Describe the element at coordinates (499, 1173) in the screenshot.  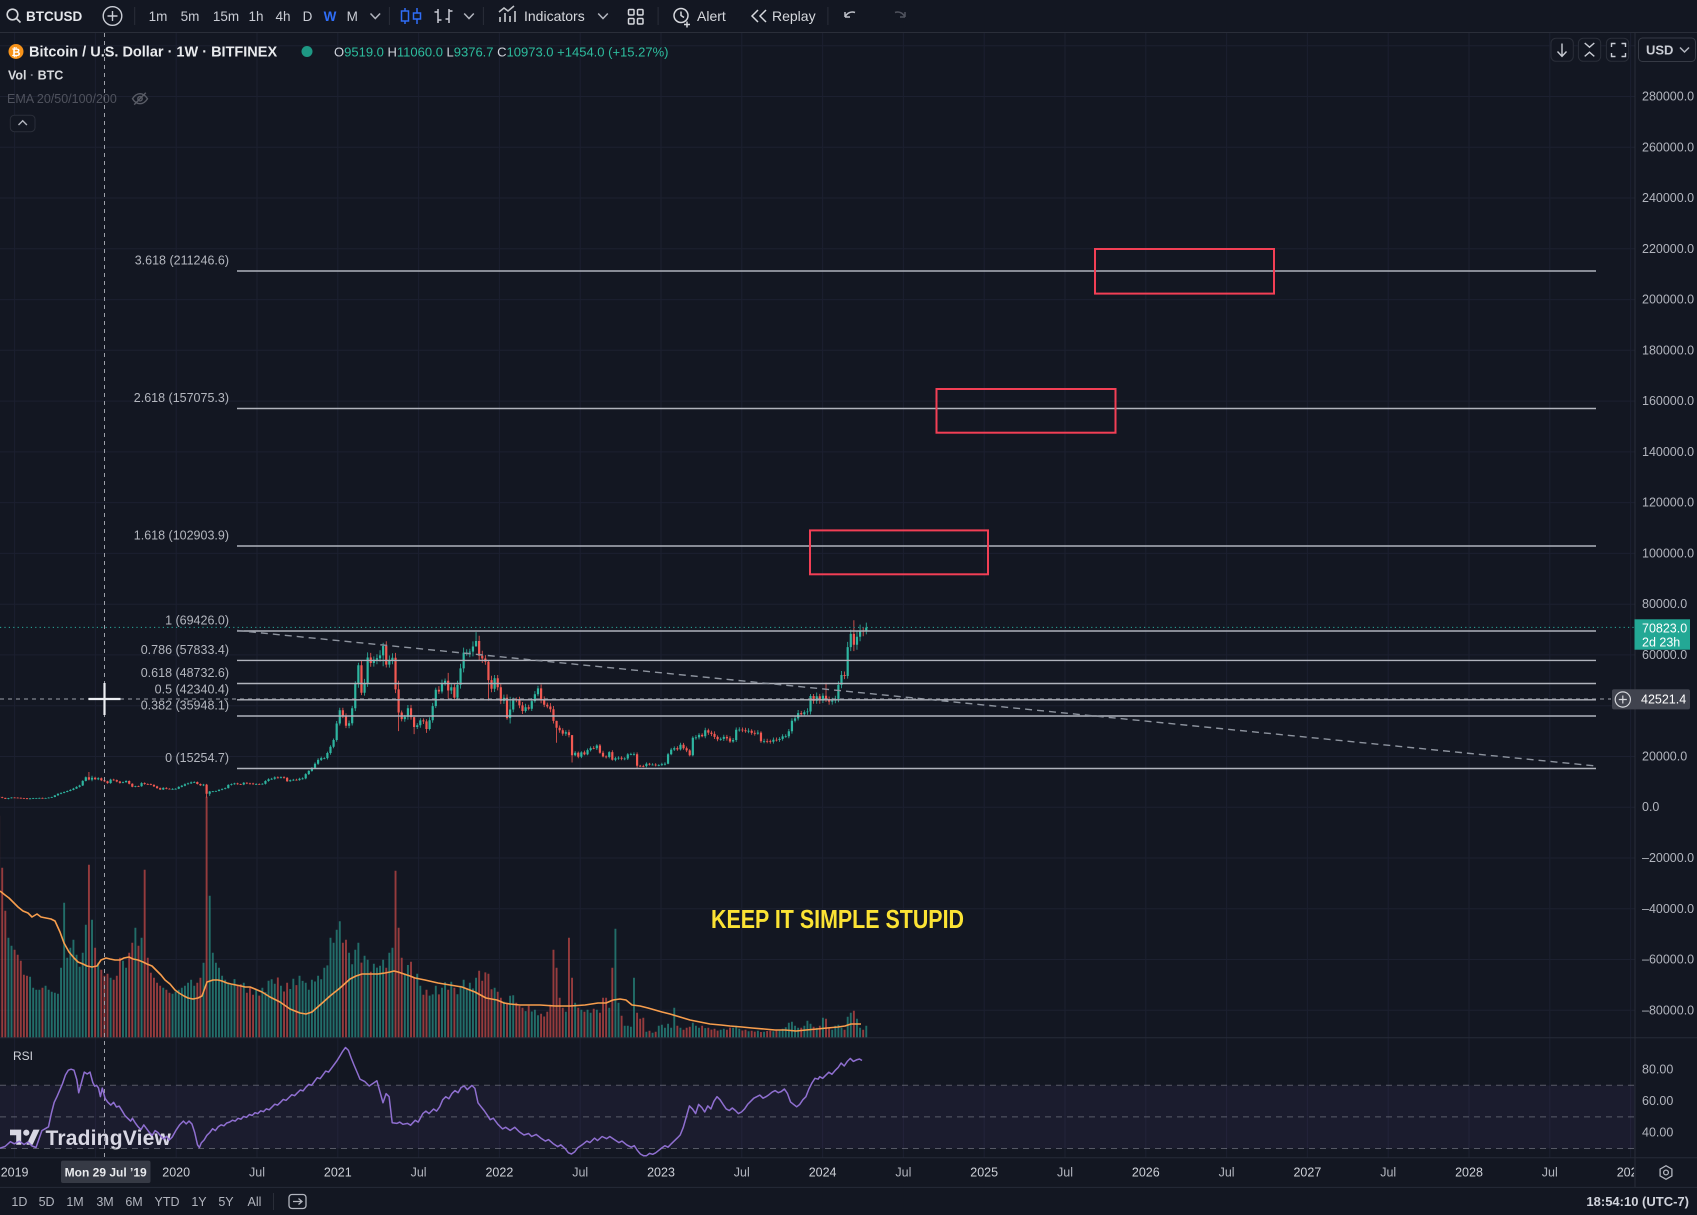
I see `svg-text: 2022` at that location.